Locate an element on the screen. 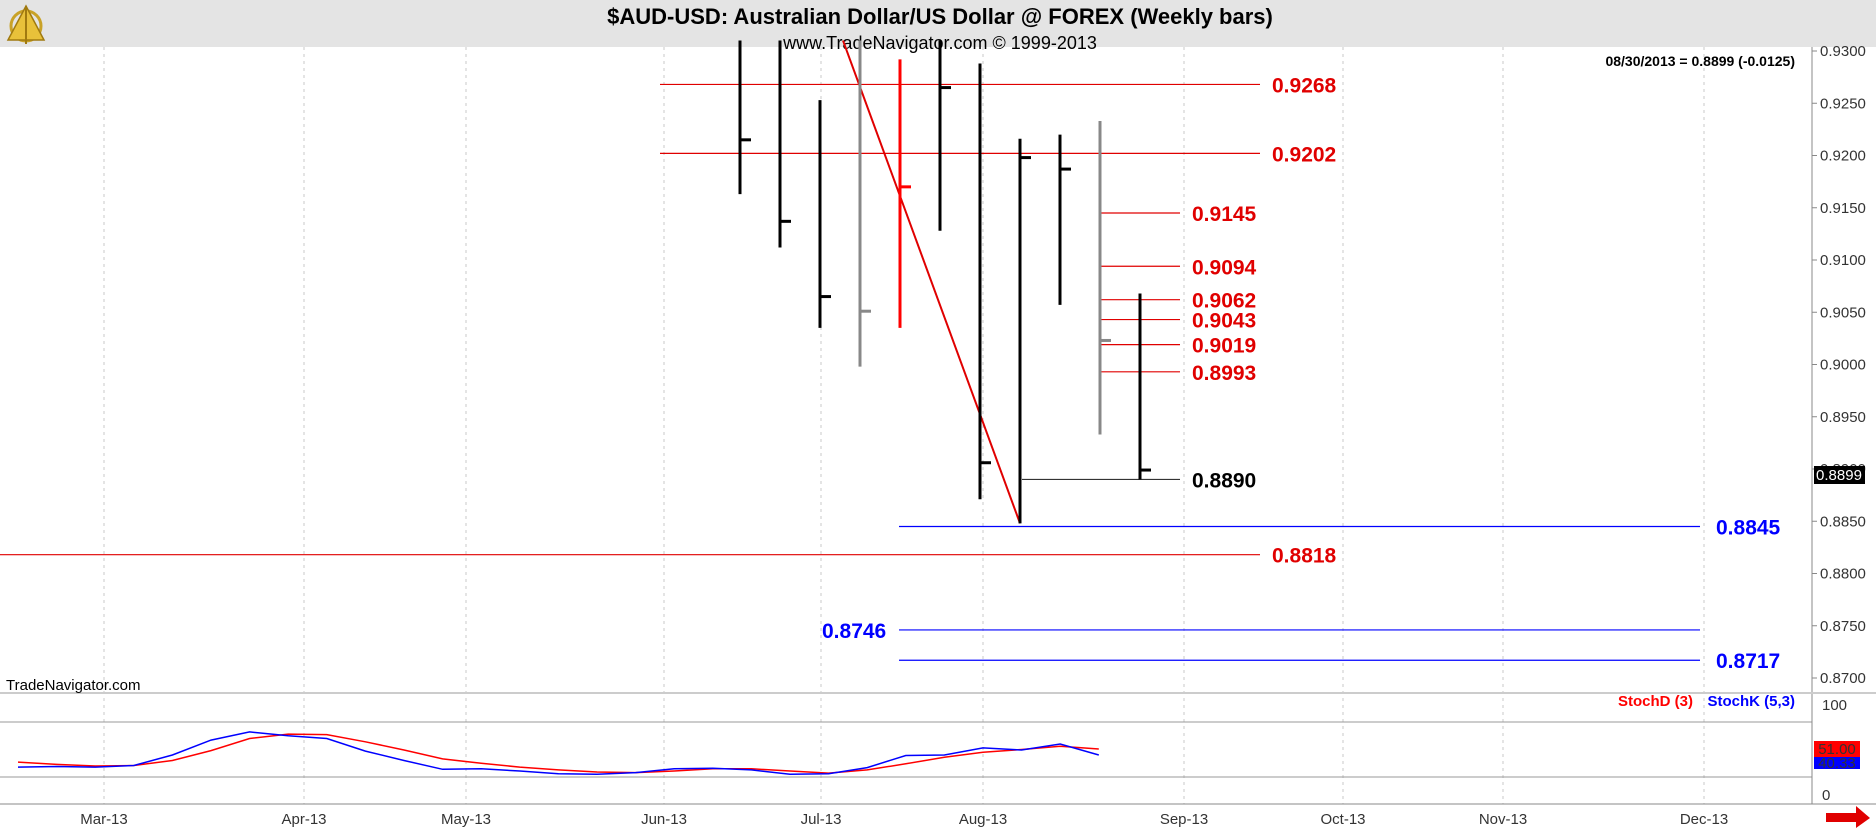  stoch-k-tag-bg is located at coordinates (1837, 763).